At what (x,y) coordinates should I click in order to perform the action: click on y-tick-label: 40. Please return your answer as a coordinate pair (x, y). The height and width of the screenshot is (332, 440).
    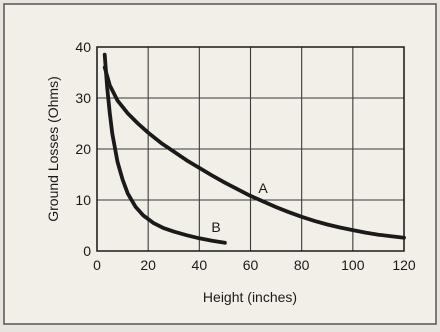
    Looking at the image, I should click on (83, 47).